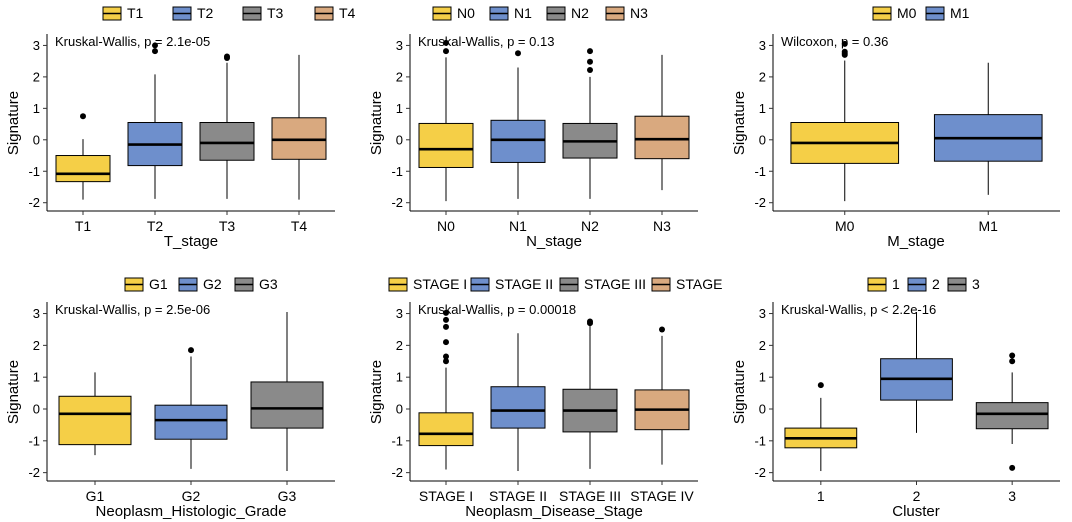 This screenshot has height=522, width=1072. Describe the element at coordinates (466, 13) in the screenshot. I see `legend-label: N0` at that location.